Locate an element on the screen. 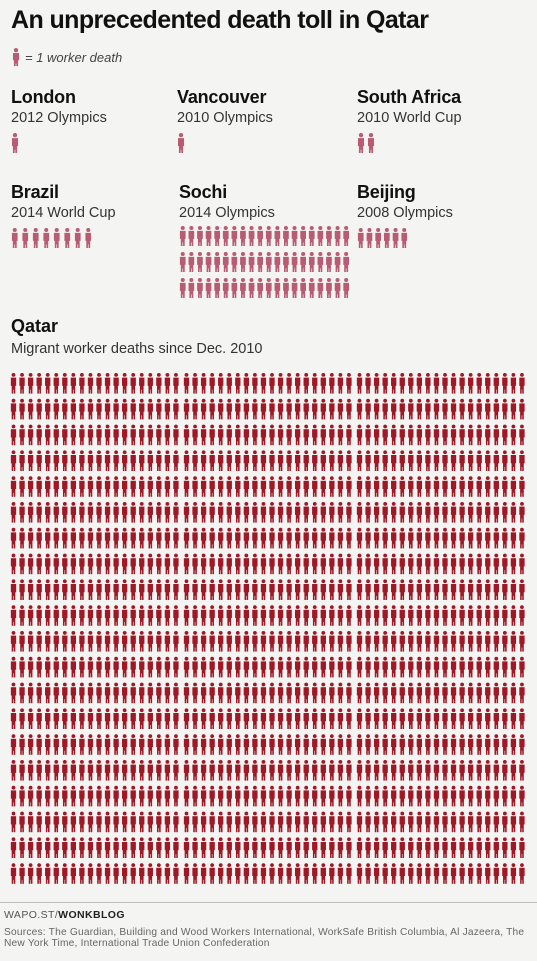  icons-sochi is located at coordinates (264, 263).